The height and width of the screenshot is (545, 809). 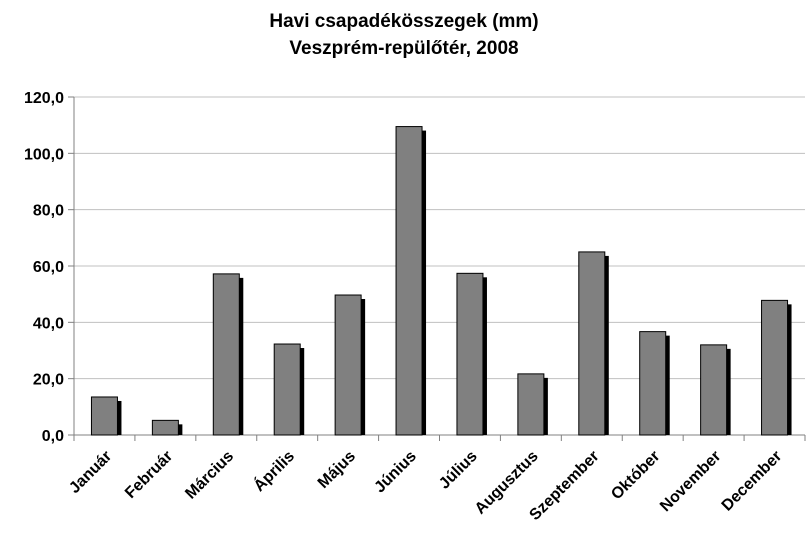 What do you see at coordinates (149, 475) in the screenshot?
I see `x-category-label: Február` at bounding box center [149, 475].